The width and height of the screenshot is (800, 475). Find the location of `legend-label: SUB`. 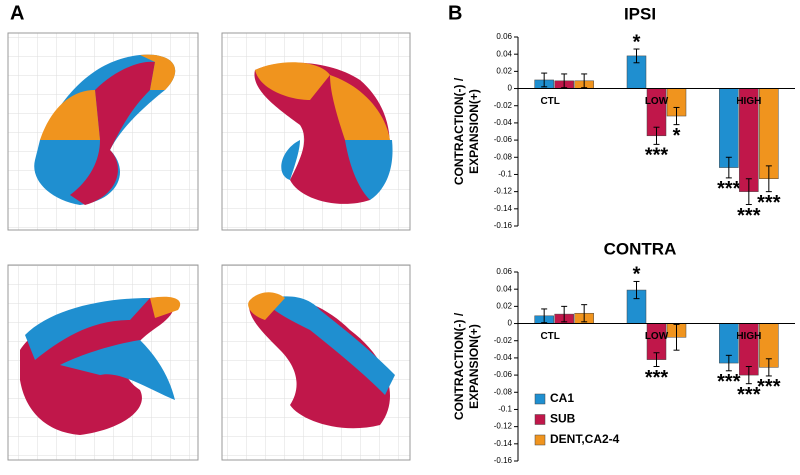

legend-label: SUB is located at coordinates (563, 419).